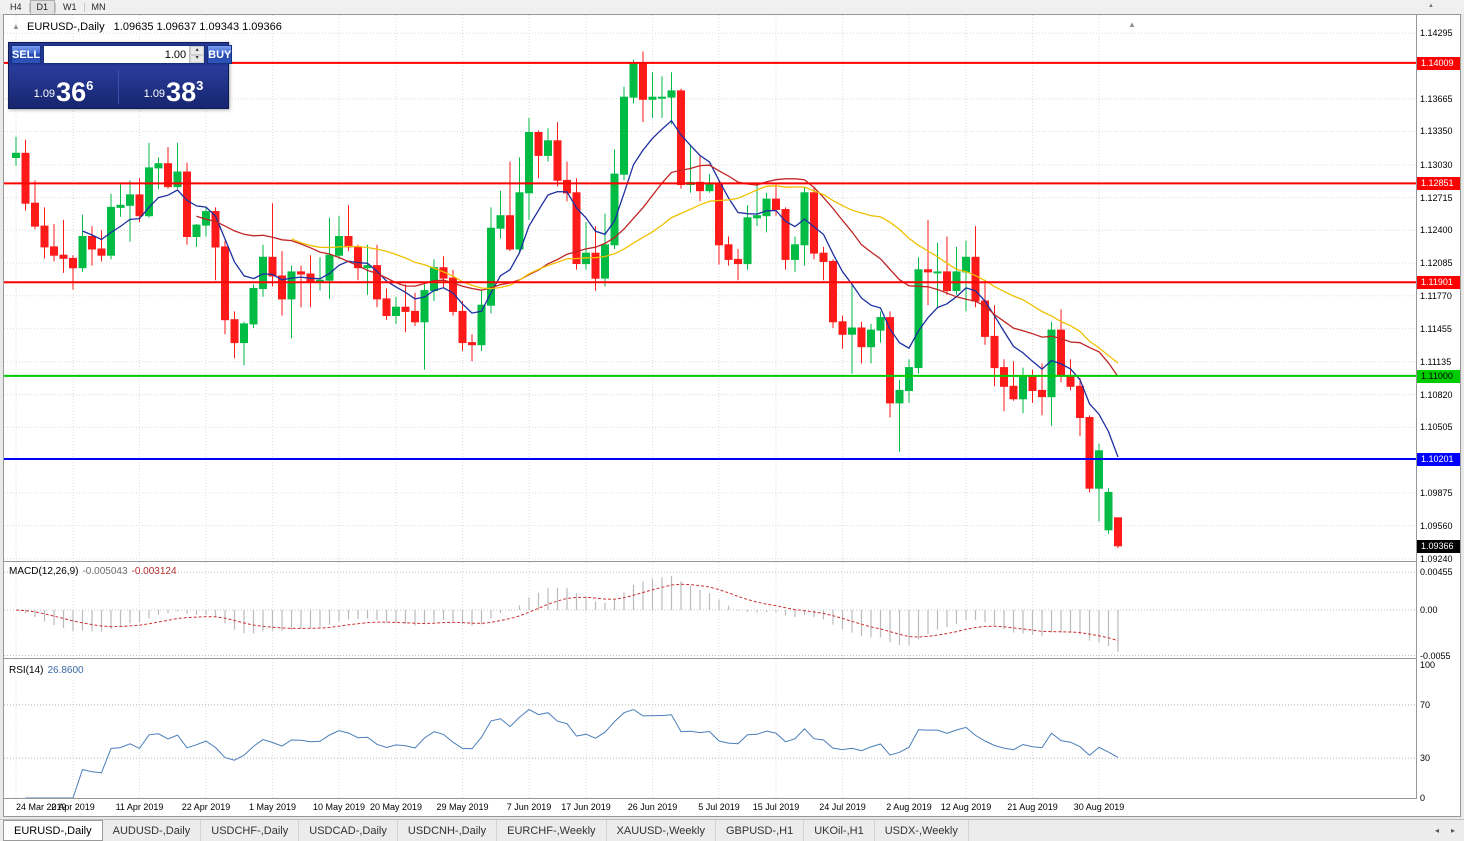  What do you see at coordinates (197, 27) in the screenshot?
I see `ohlc-values: 1.09635 1.09637 1.09343 1.09366` at bounding box center [197, 27].